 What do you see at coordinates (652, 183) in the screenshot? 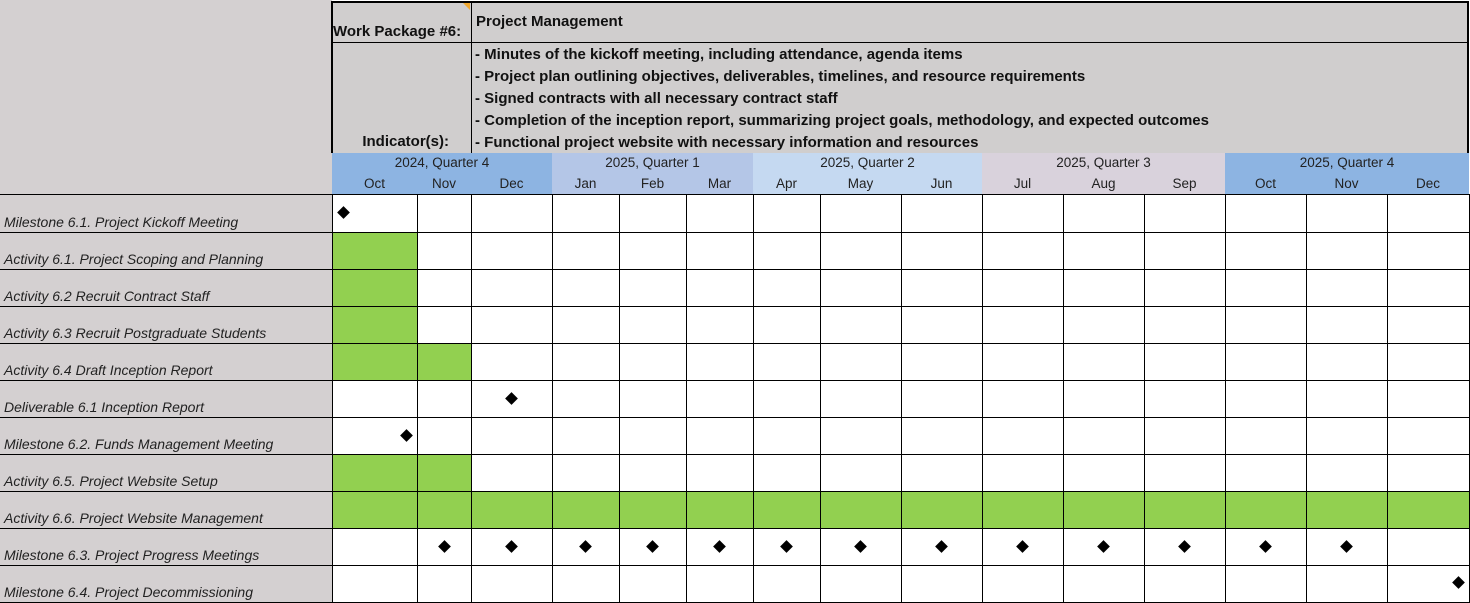
I see `month-label: Feb` at bounding box center [652, 183].